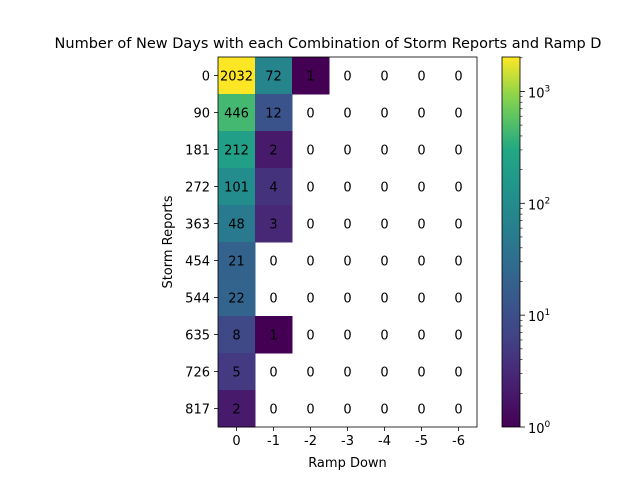 This screenshot has height=485, width=640. What do you see at coordinates (197, 188) in the screenshot?
I see `y-tick-label: 272` at bounding box center [197, 188].